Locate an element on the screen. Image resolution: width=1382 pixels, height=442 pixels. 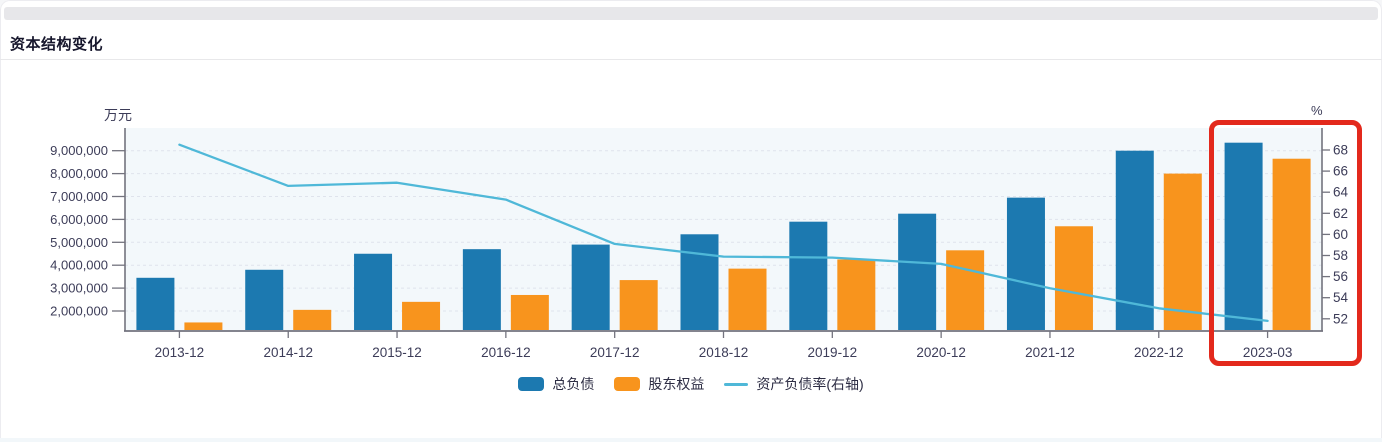
x-axis-category-label: 2022-12 is located at coordinates (1159, 352).